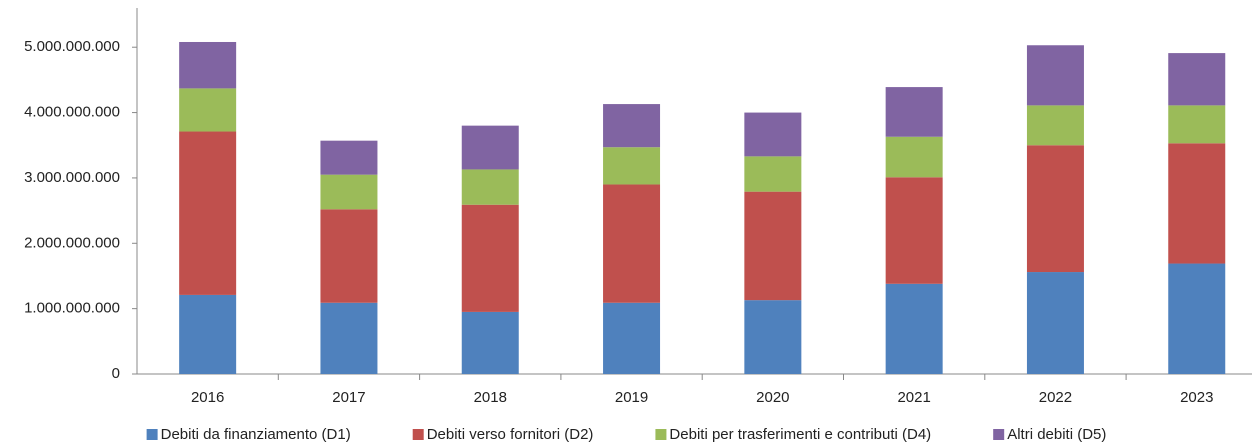 This screenshot has width=1253, height=443. Describe the element at coordinates (72, 308) in the screenshot. I see `y-tick-label: 1.000.000.000` at that location.